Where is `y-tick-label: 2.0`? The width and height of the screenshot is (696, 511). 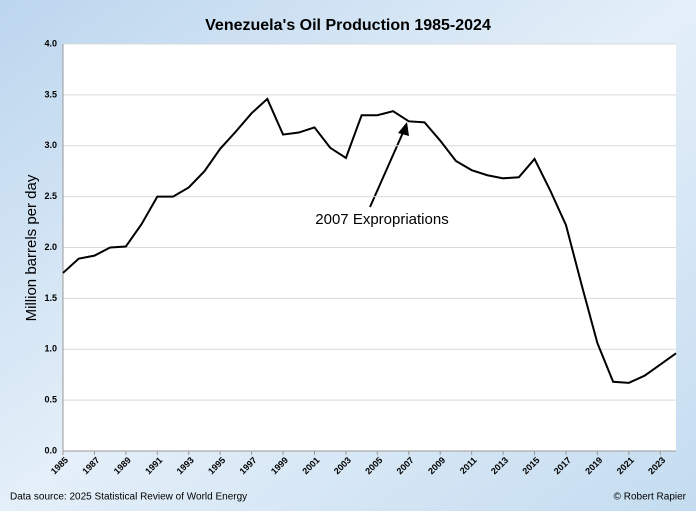
y-tick-label: 2.0 is located at coordinates (50, 247).